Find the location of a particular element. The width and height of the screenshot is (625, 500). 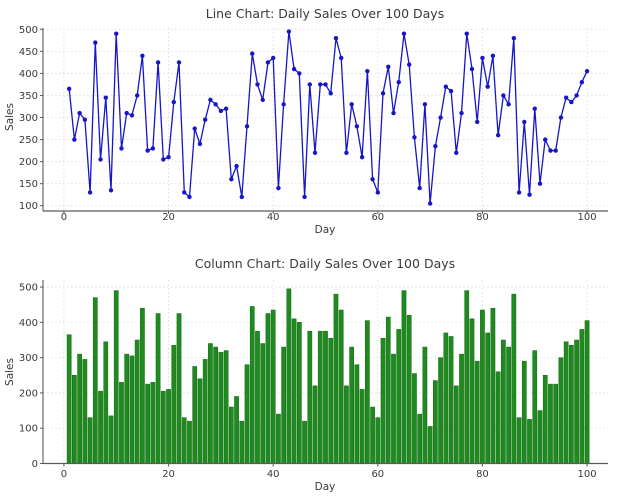

column-chart-xlabel: Day is located at coordinates (325, 487).